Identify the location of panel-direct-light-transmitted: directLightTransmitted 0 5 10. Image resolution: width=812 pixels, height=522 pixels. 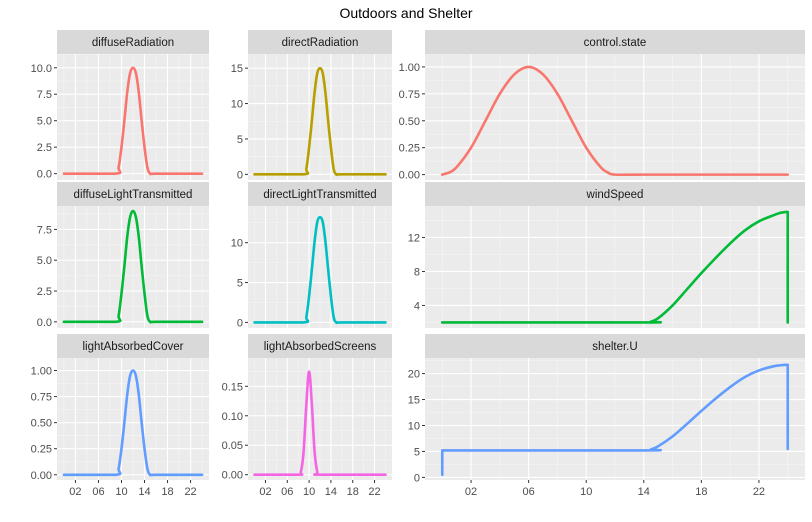
(311, 255).